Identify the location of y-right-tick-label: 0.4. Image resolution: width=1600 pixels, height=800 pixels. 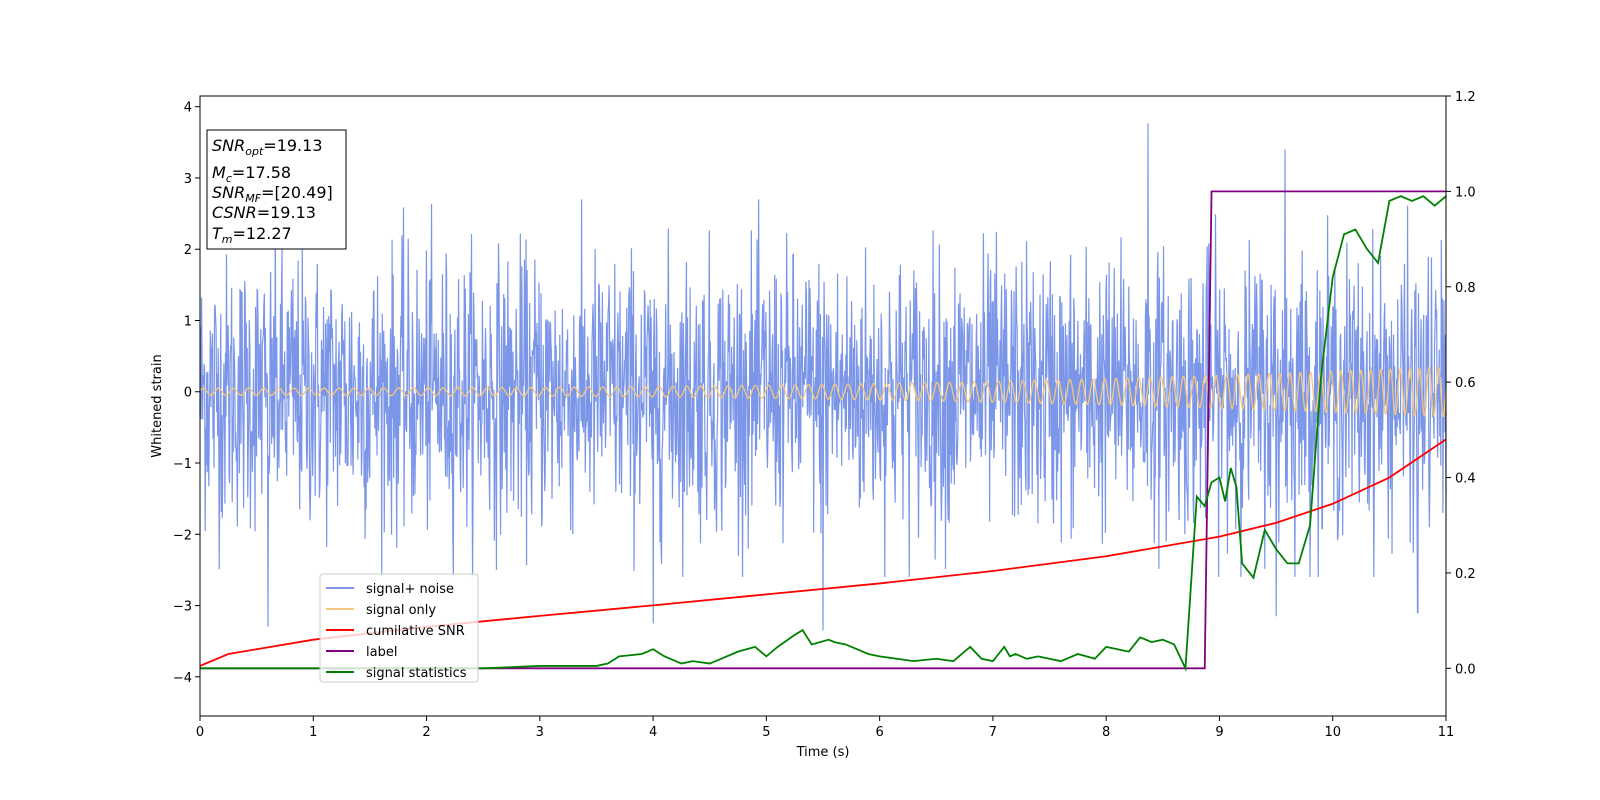
(1465, 479).